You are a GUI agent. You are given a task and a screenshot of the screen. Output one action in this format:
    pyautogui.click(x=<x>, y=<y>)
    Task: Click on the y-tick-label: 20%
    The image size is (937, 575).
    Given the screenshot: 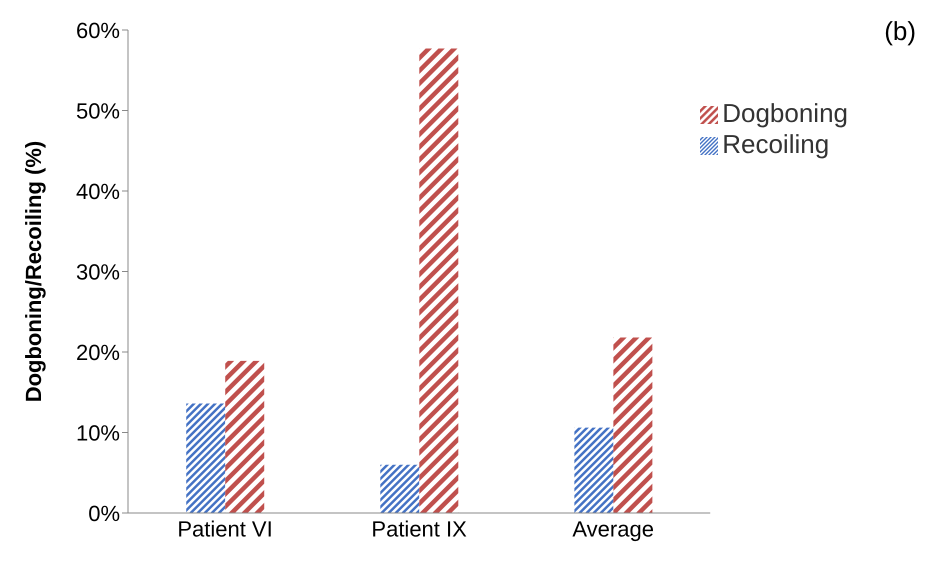 What is the action you would take?
    pyautogui.click(x=98, y=352)
    